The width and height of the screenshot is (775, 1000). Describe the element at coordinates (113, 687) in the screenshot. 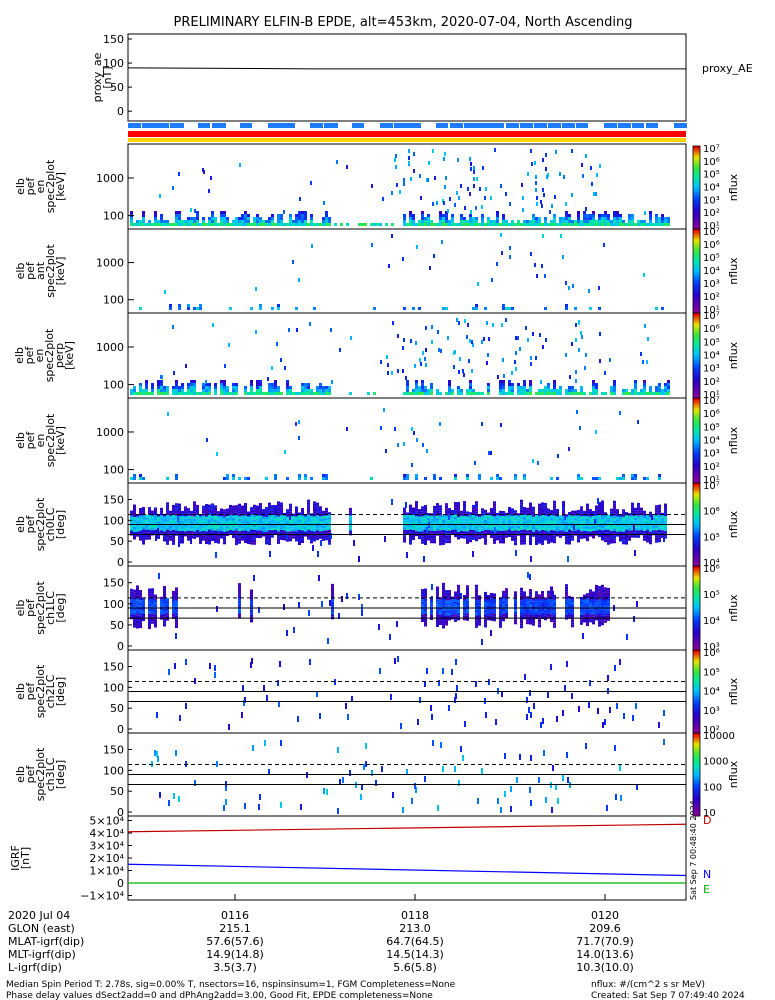

I see `y-tick-label: 100` at that location.